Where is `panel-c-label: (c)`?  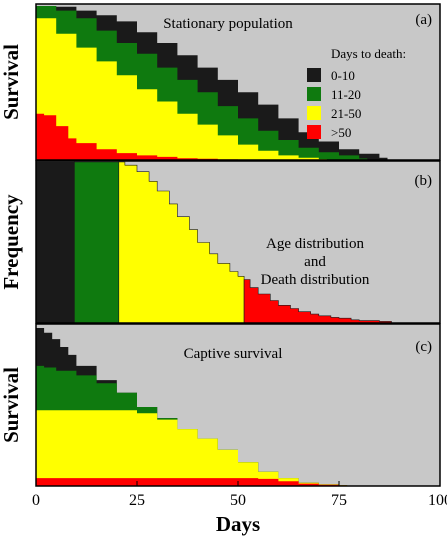
panel-c-label: (c) is located at coordinates (423, 347).